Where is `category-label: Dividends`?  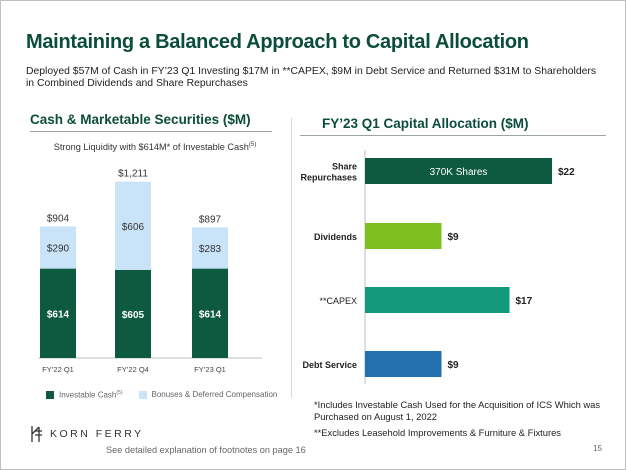
category-label: Dividends is located at coordinates (335, 237).